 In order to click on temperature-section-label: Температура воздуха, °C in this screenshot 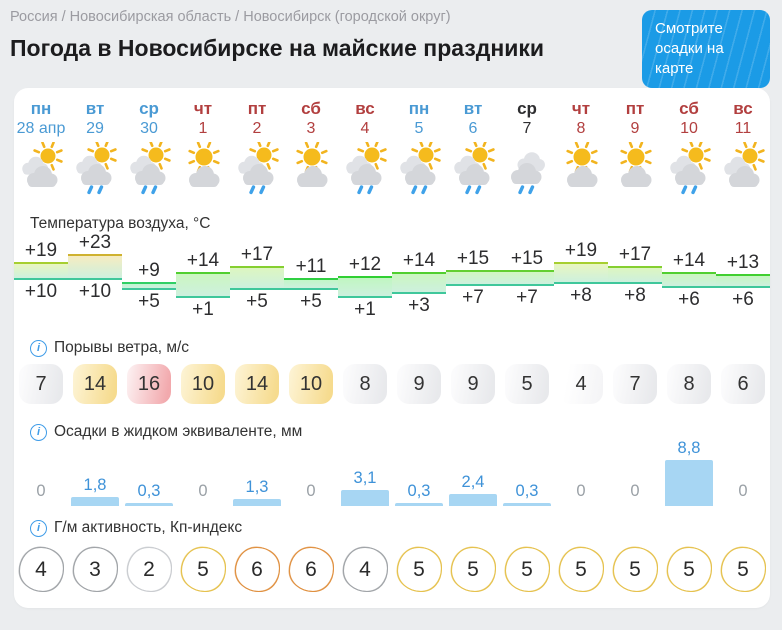, I will do `click(400, 224)`.